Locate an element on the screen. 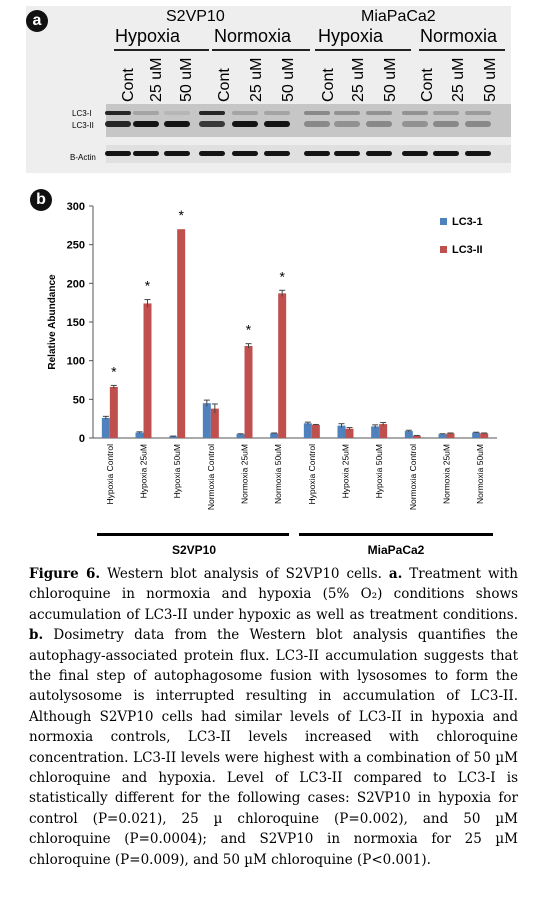 This screenshot has height=905, width=536. legend-swatch is located at coordinates (443, 249).